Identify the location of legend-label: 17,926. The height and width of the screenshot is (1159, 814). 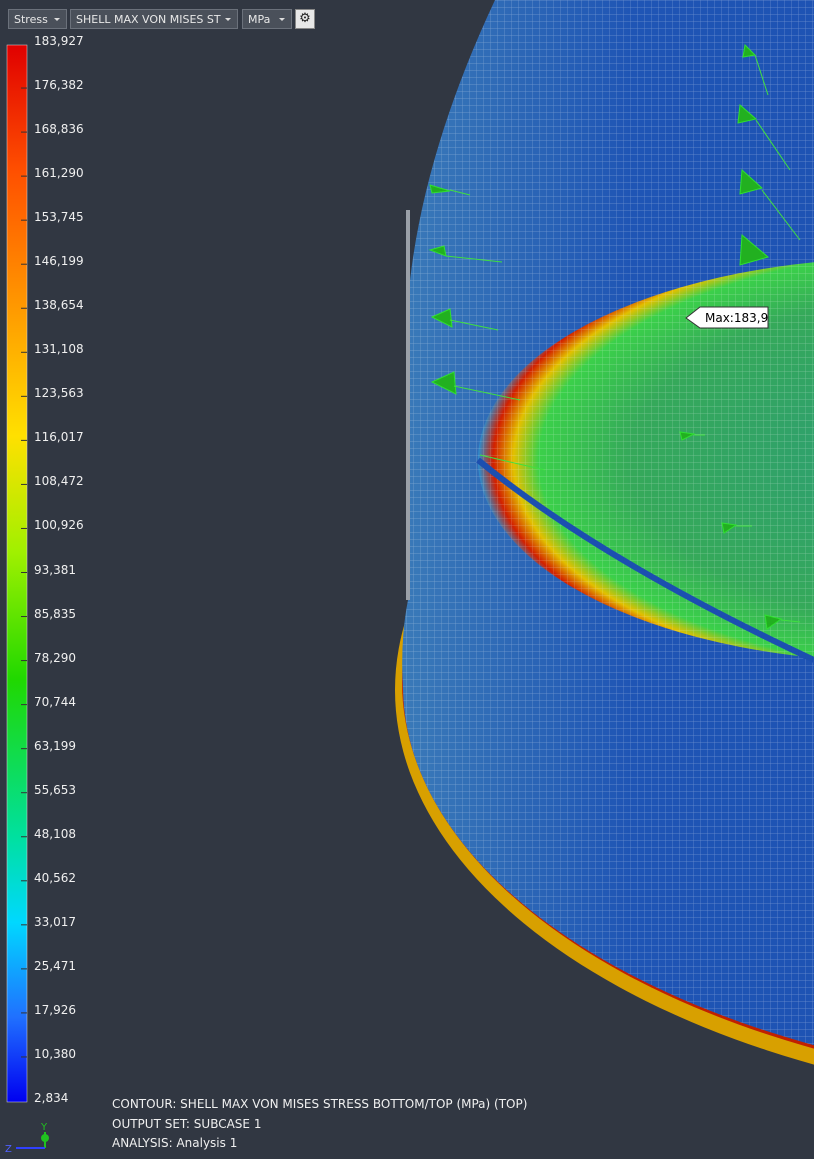
(55, 1009).